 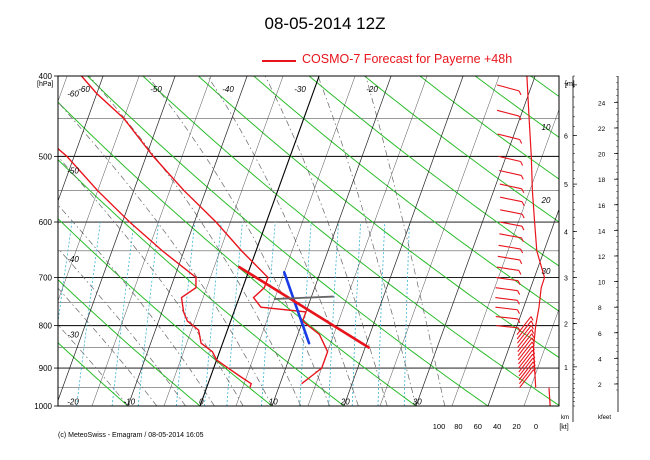 What do you see at coordinates (417, 401) in the screenshot?
I see `isotherm-label-bottom: 30` at bounding box center [417, 401].